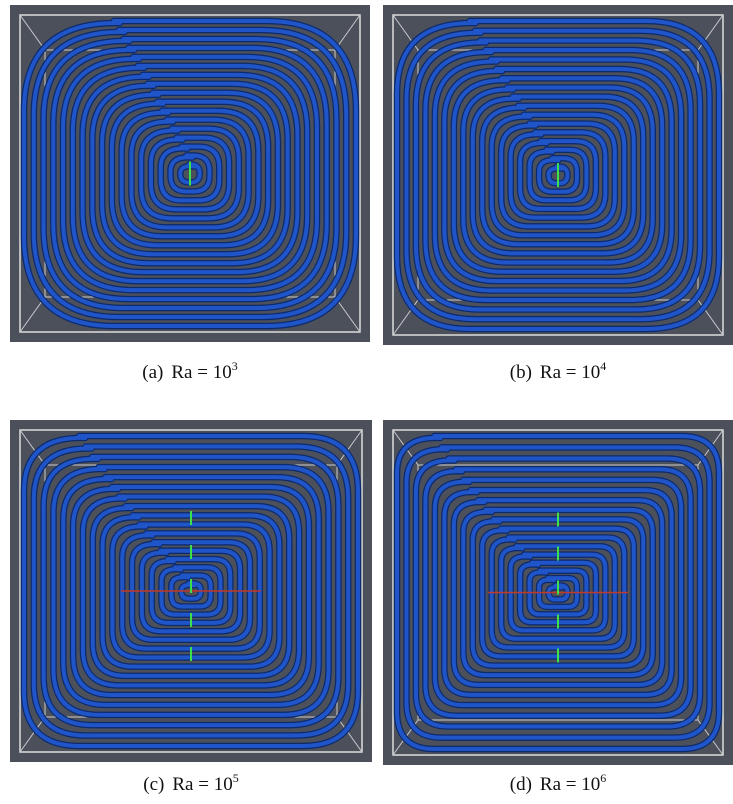 The image size is (733, 804). What do you see at coordinates (521, 372) in the screenshot?
I see `caption-label: (b)` at bounding box center [521, 372].